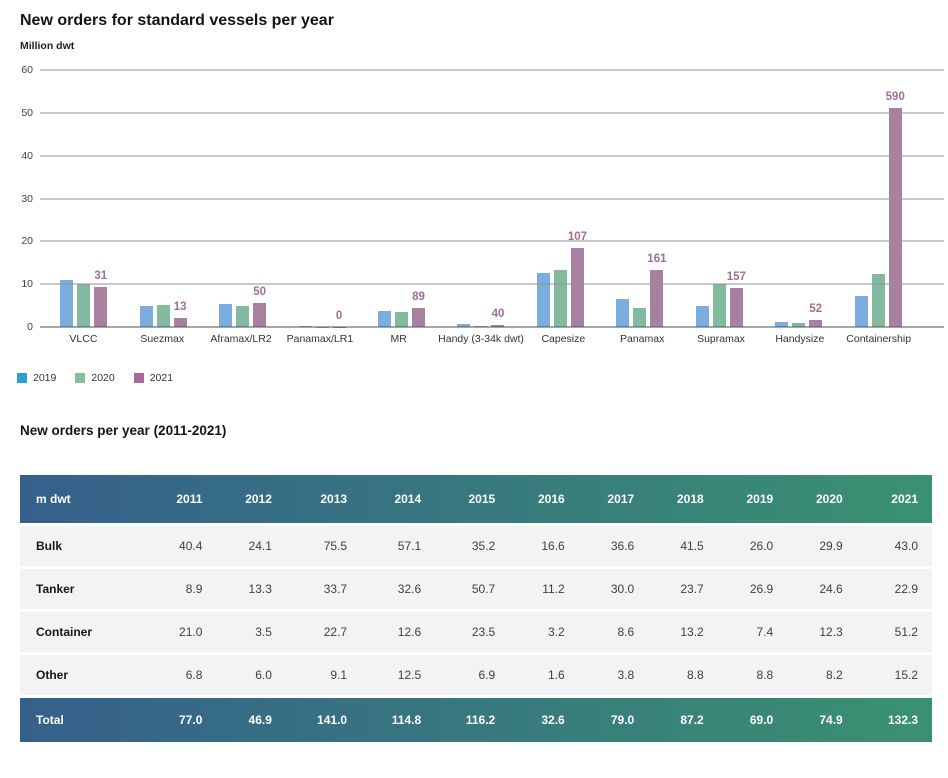  What do you see at coordinates (161, 378) in the screenshot?
I see `legend-label: 2021` at bounding box center [161, 378].